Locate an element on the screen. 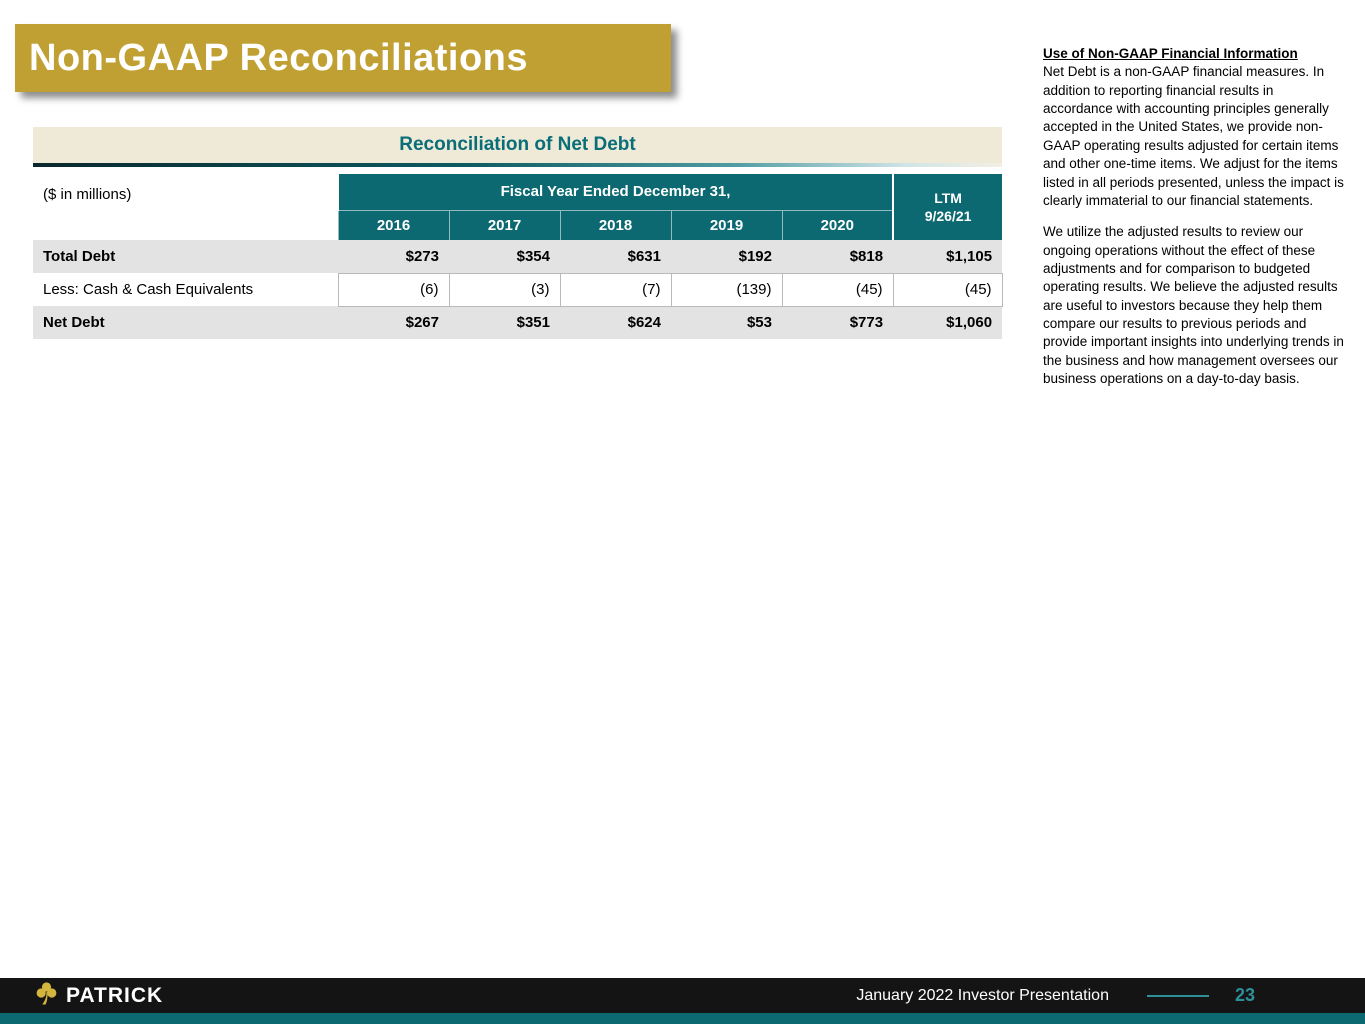 This screenshot has height=1024, width=1365. cell-value: $192 is located at coordinates (755, 256).